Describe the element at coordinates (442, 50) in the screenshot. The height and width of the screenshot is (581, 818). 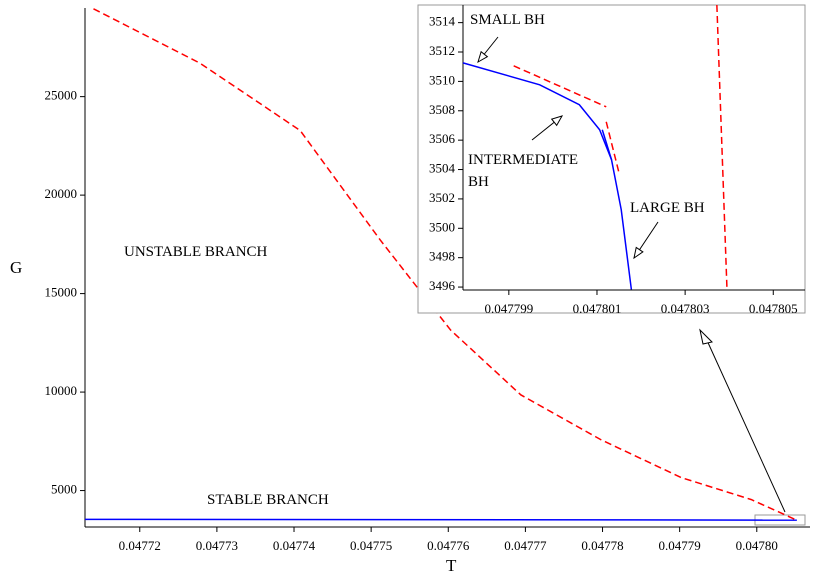
I see `y-tick-label: 3512` at that location.